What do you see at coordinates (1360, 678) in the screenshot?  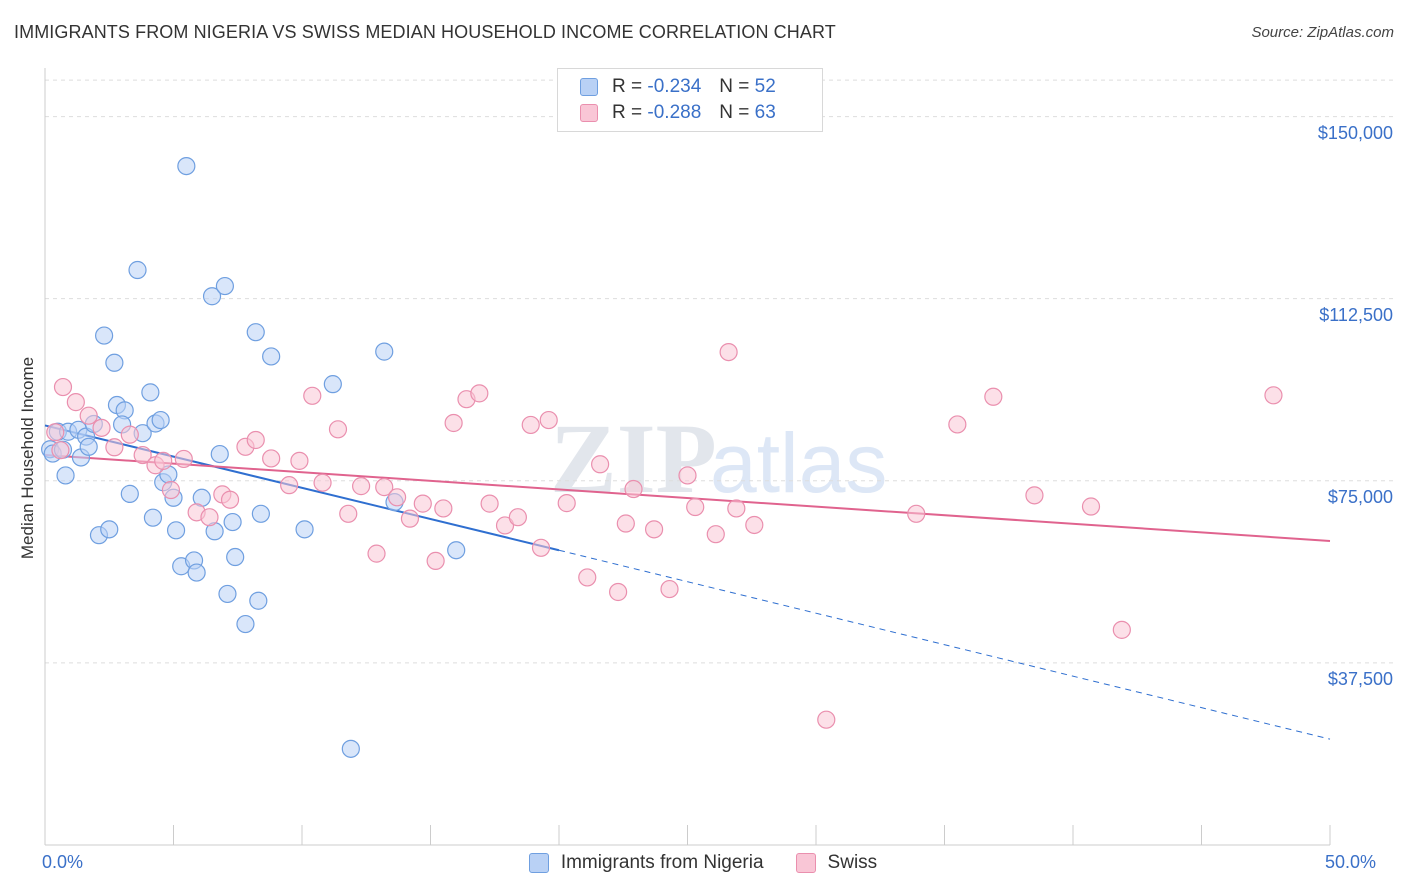 I see `y-tick-label: $37,500` at bounding box center [1360, 678].